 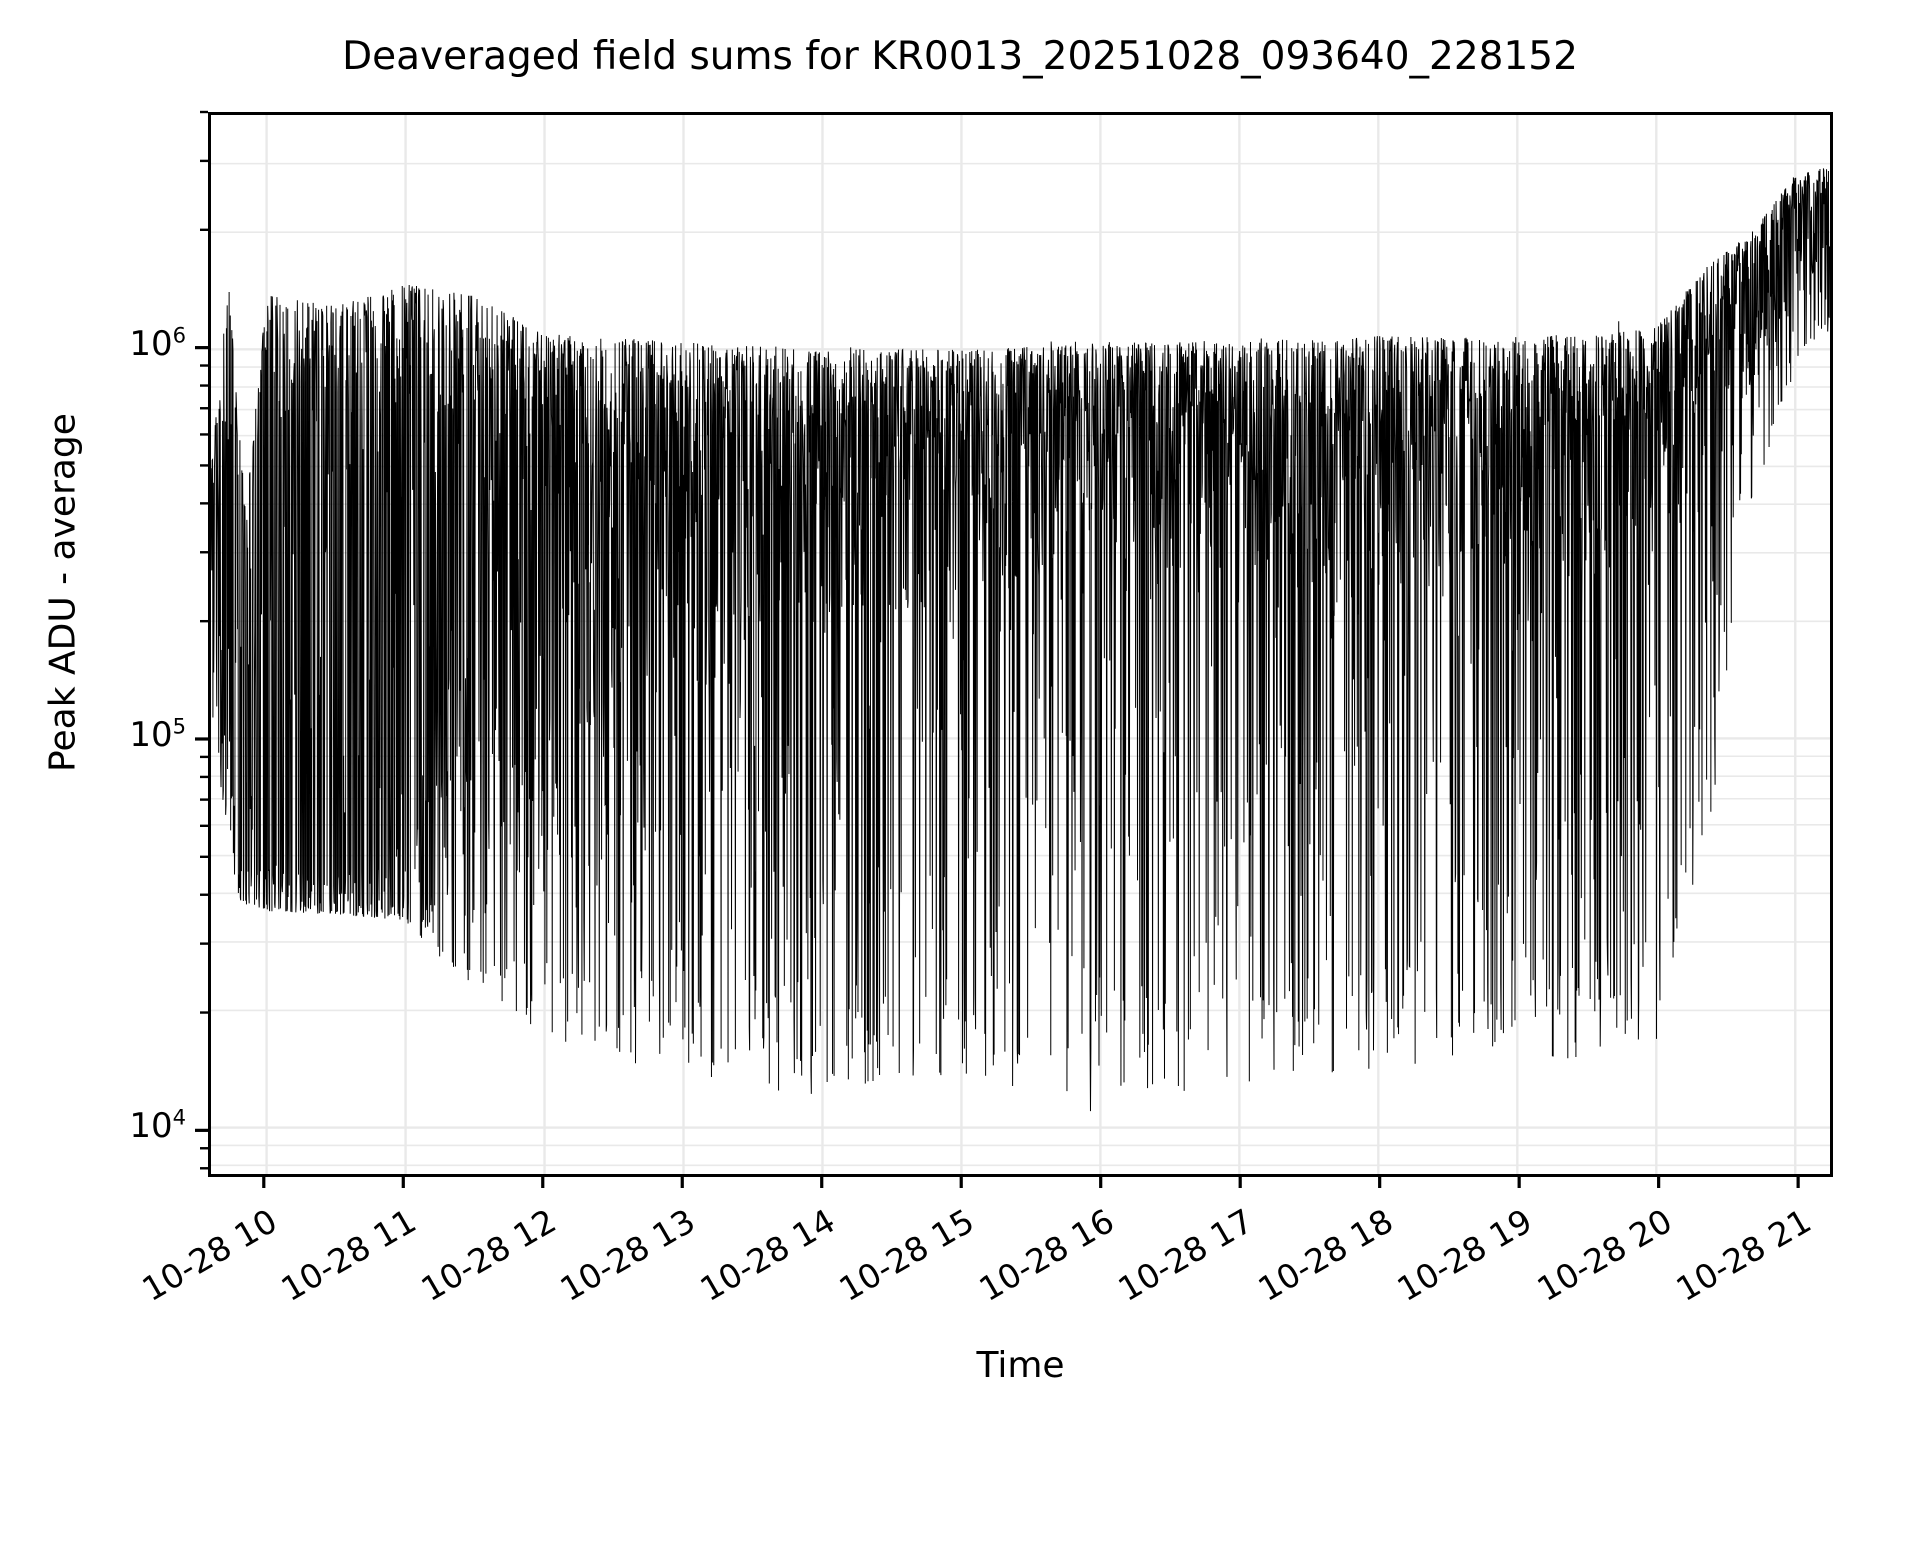 What do you see at coordinates (93, 344) in the screenshot?
I see `y-tick-label: 106` at bounding box center [93, 344].